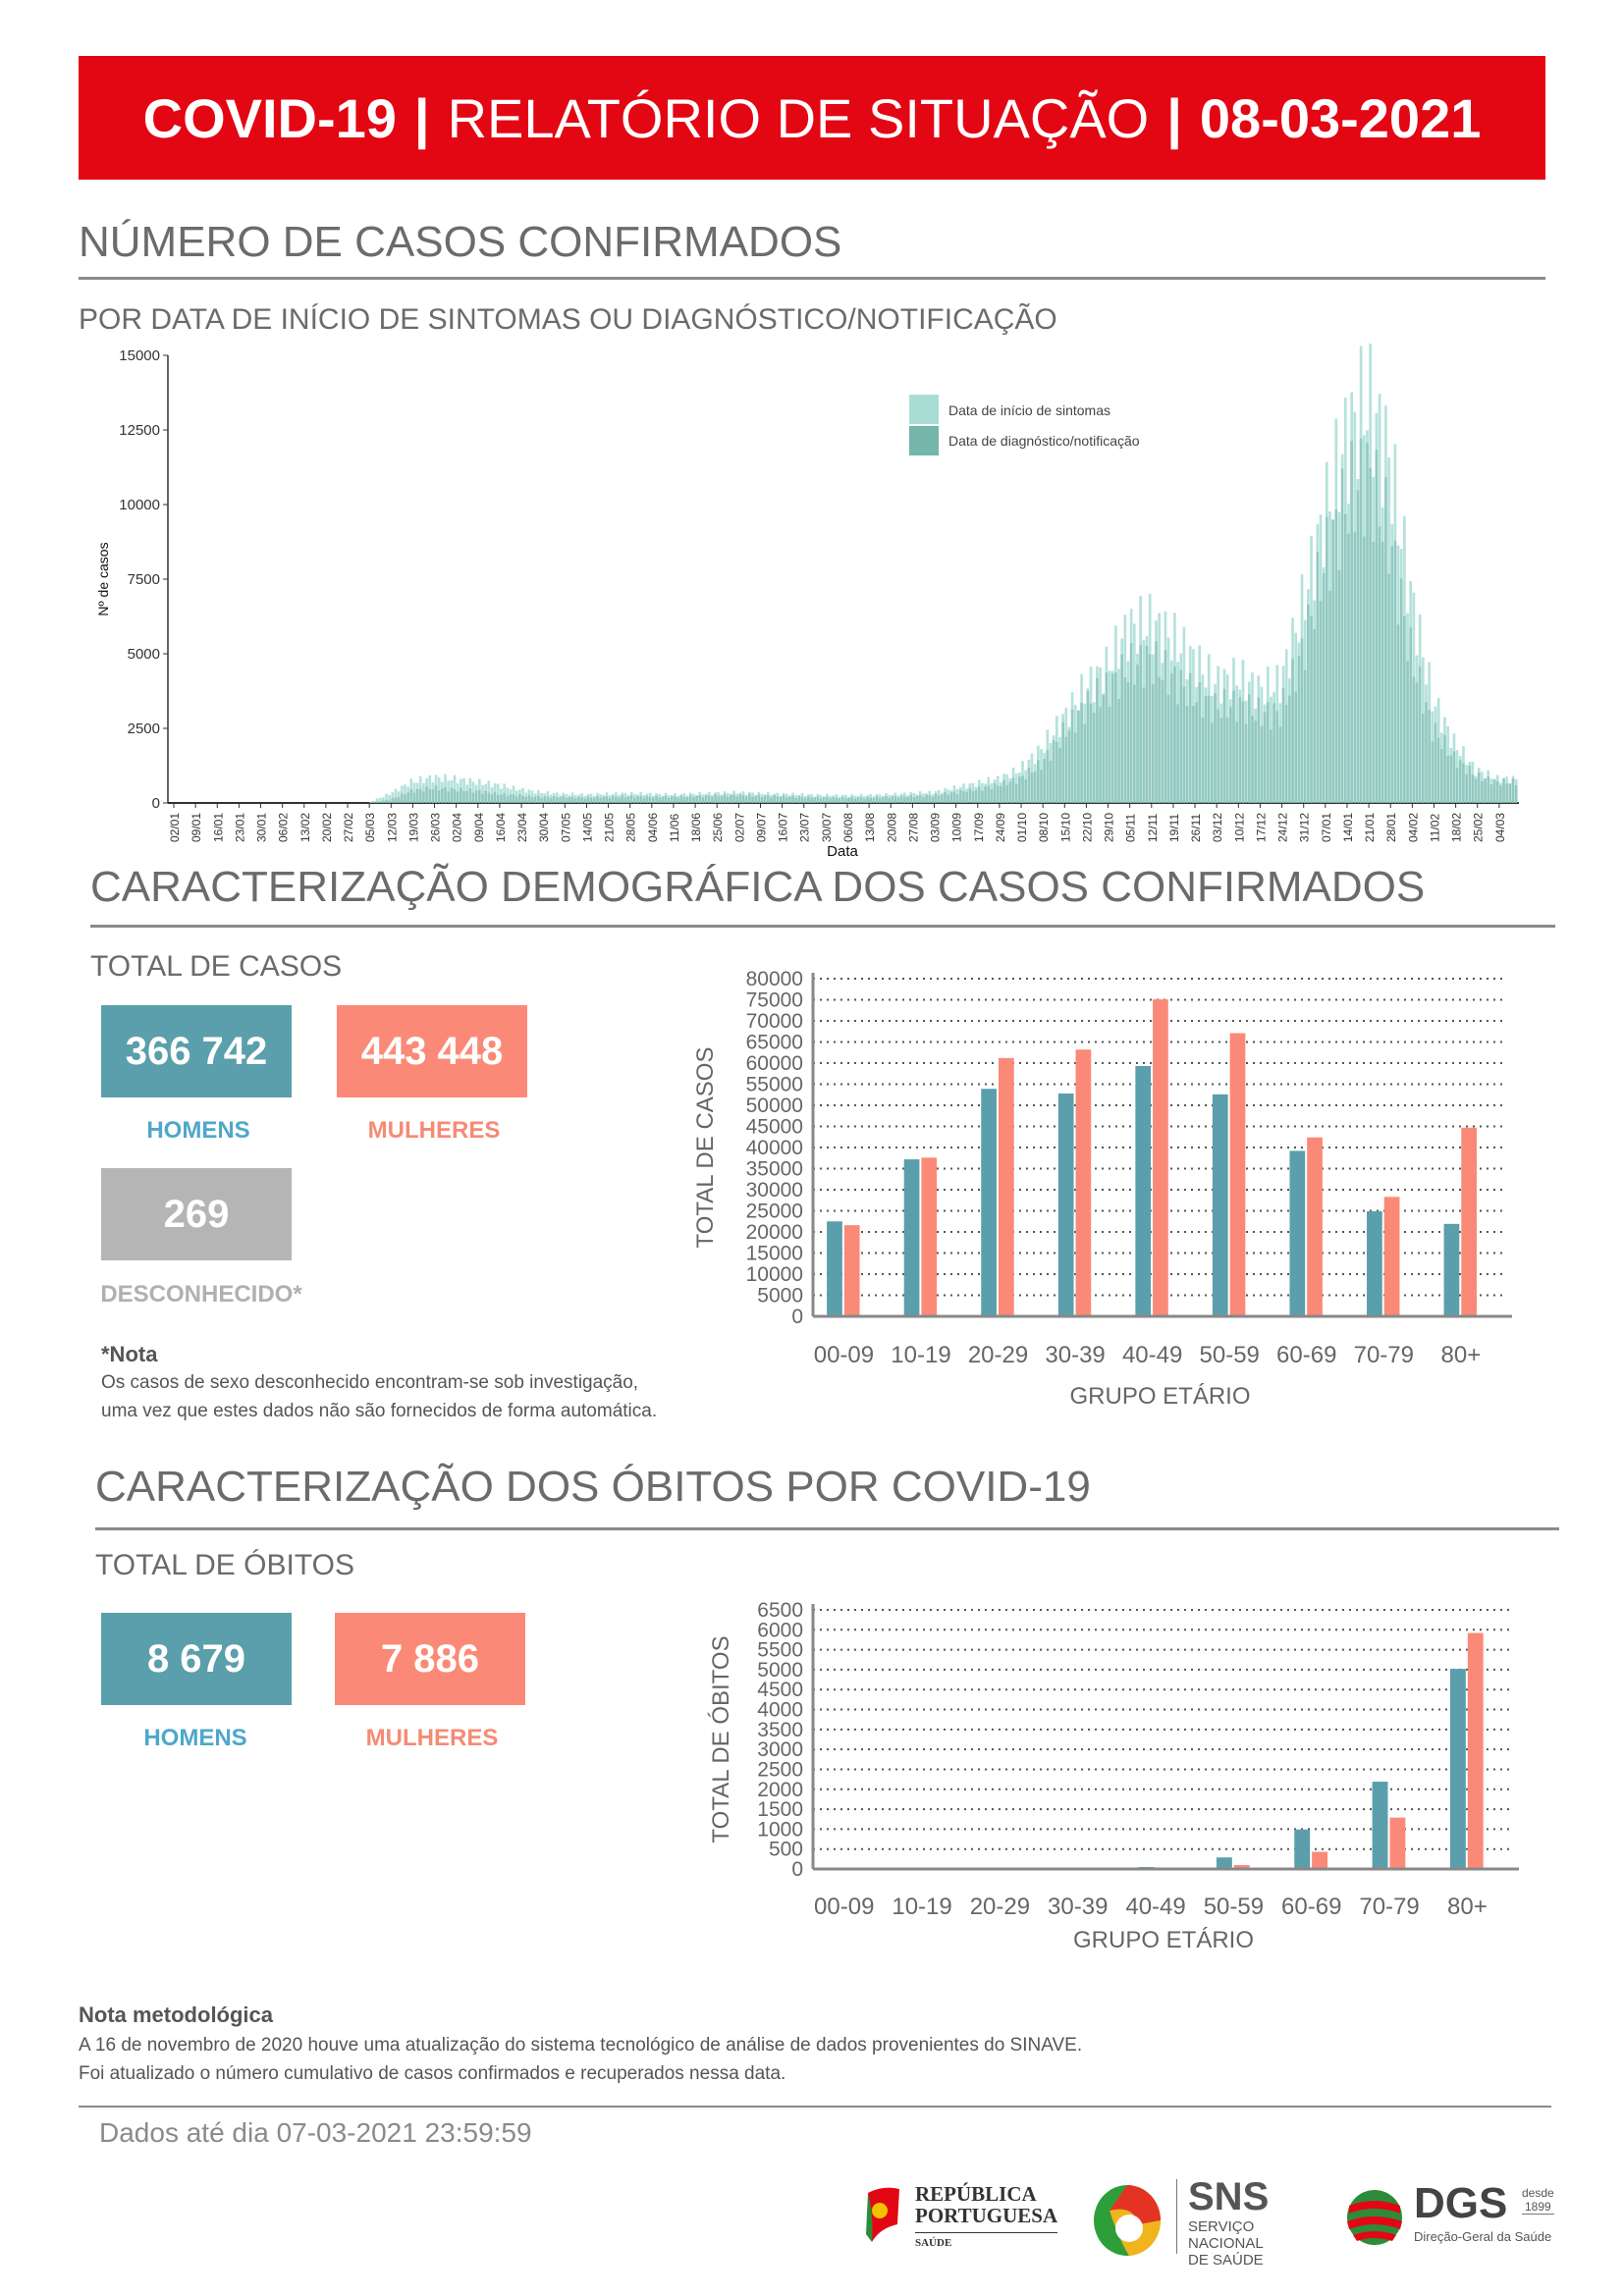  Describe the element at coordinates (848, 827) in the screenshot. I see `x-tick-label: 06/08` at that location.